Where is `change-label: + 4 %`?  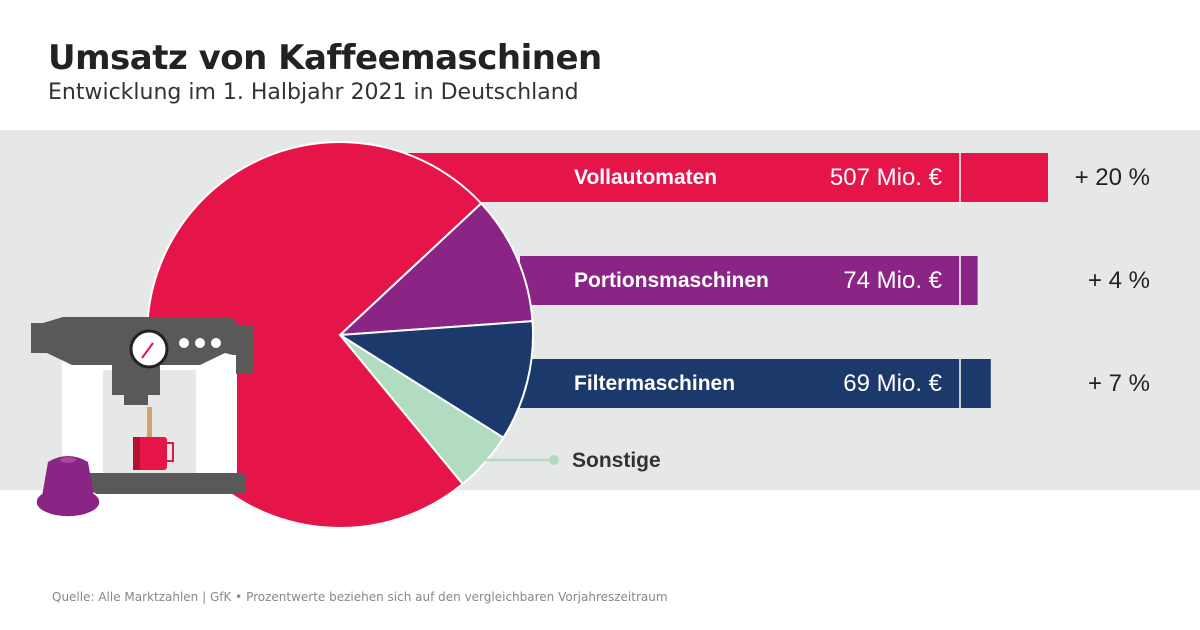 change-label: + 4 % is located at coordinates (1119, 280).